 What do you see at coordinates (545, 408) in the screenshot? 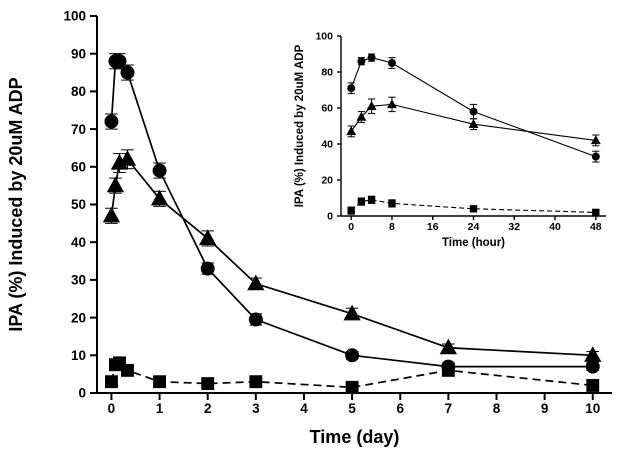
I see `x-tick-label: 9` at bounding box center [545, 408].